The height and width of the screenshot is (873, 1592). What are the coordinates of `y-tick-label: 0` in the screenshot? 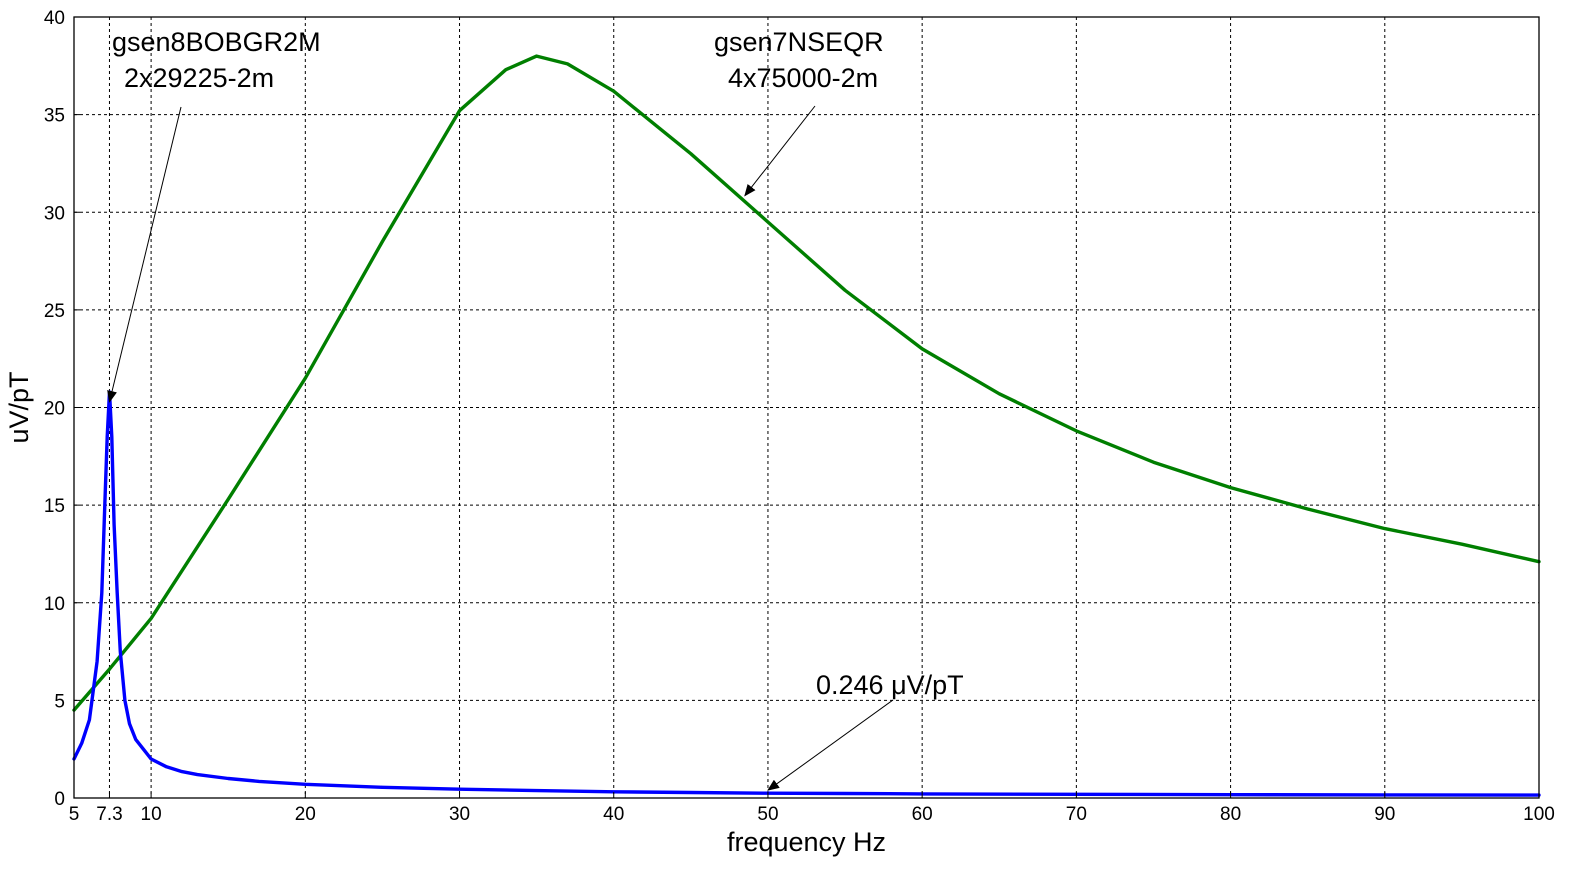 It's located at (59, 799).